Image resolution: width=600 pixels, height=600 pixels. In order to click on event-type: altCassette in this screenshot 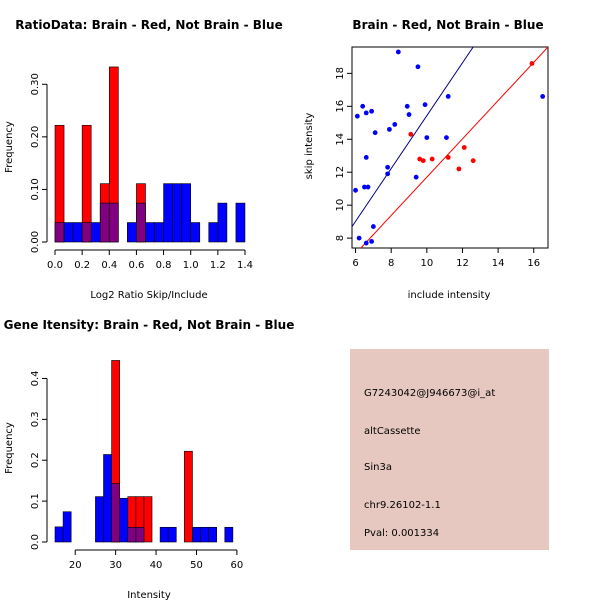, I will do `click(392, 431)`.